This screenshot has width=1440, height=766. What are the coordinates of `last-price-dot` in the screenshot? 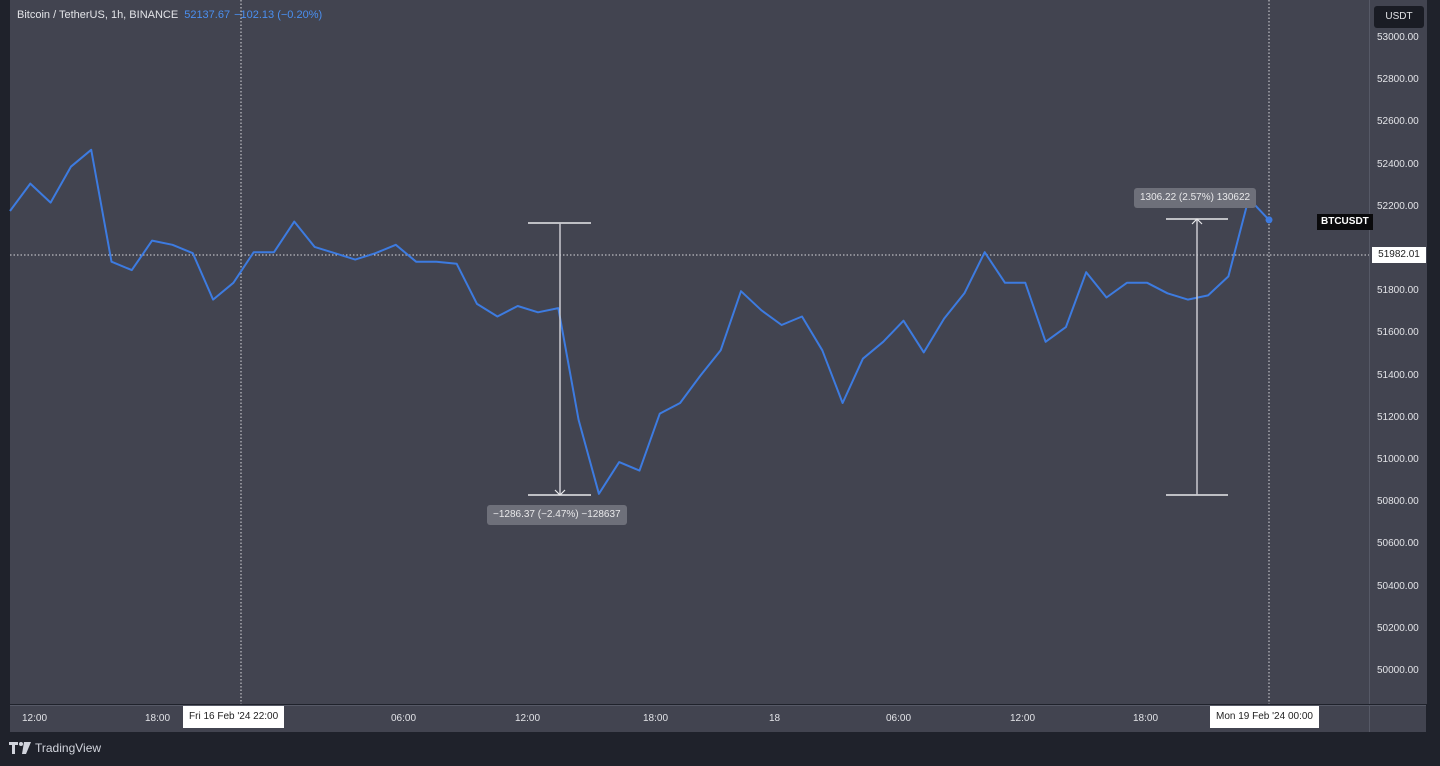 It's located at (1269, 220).